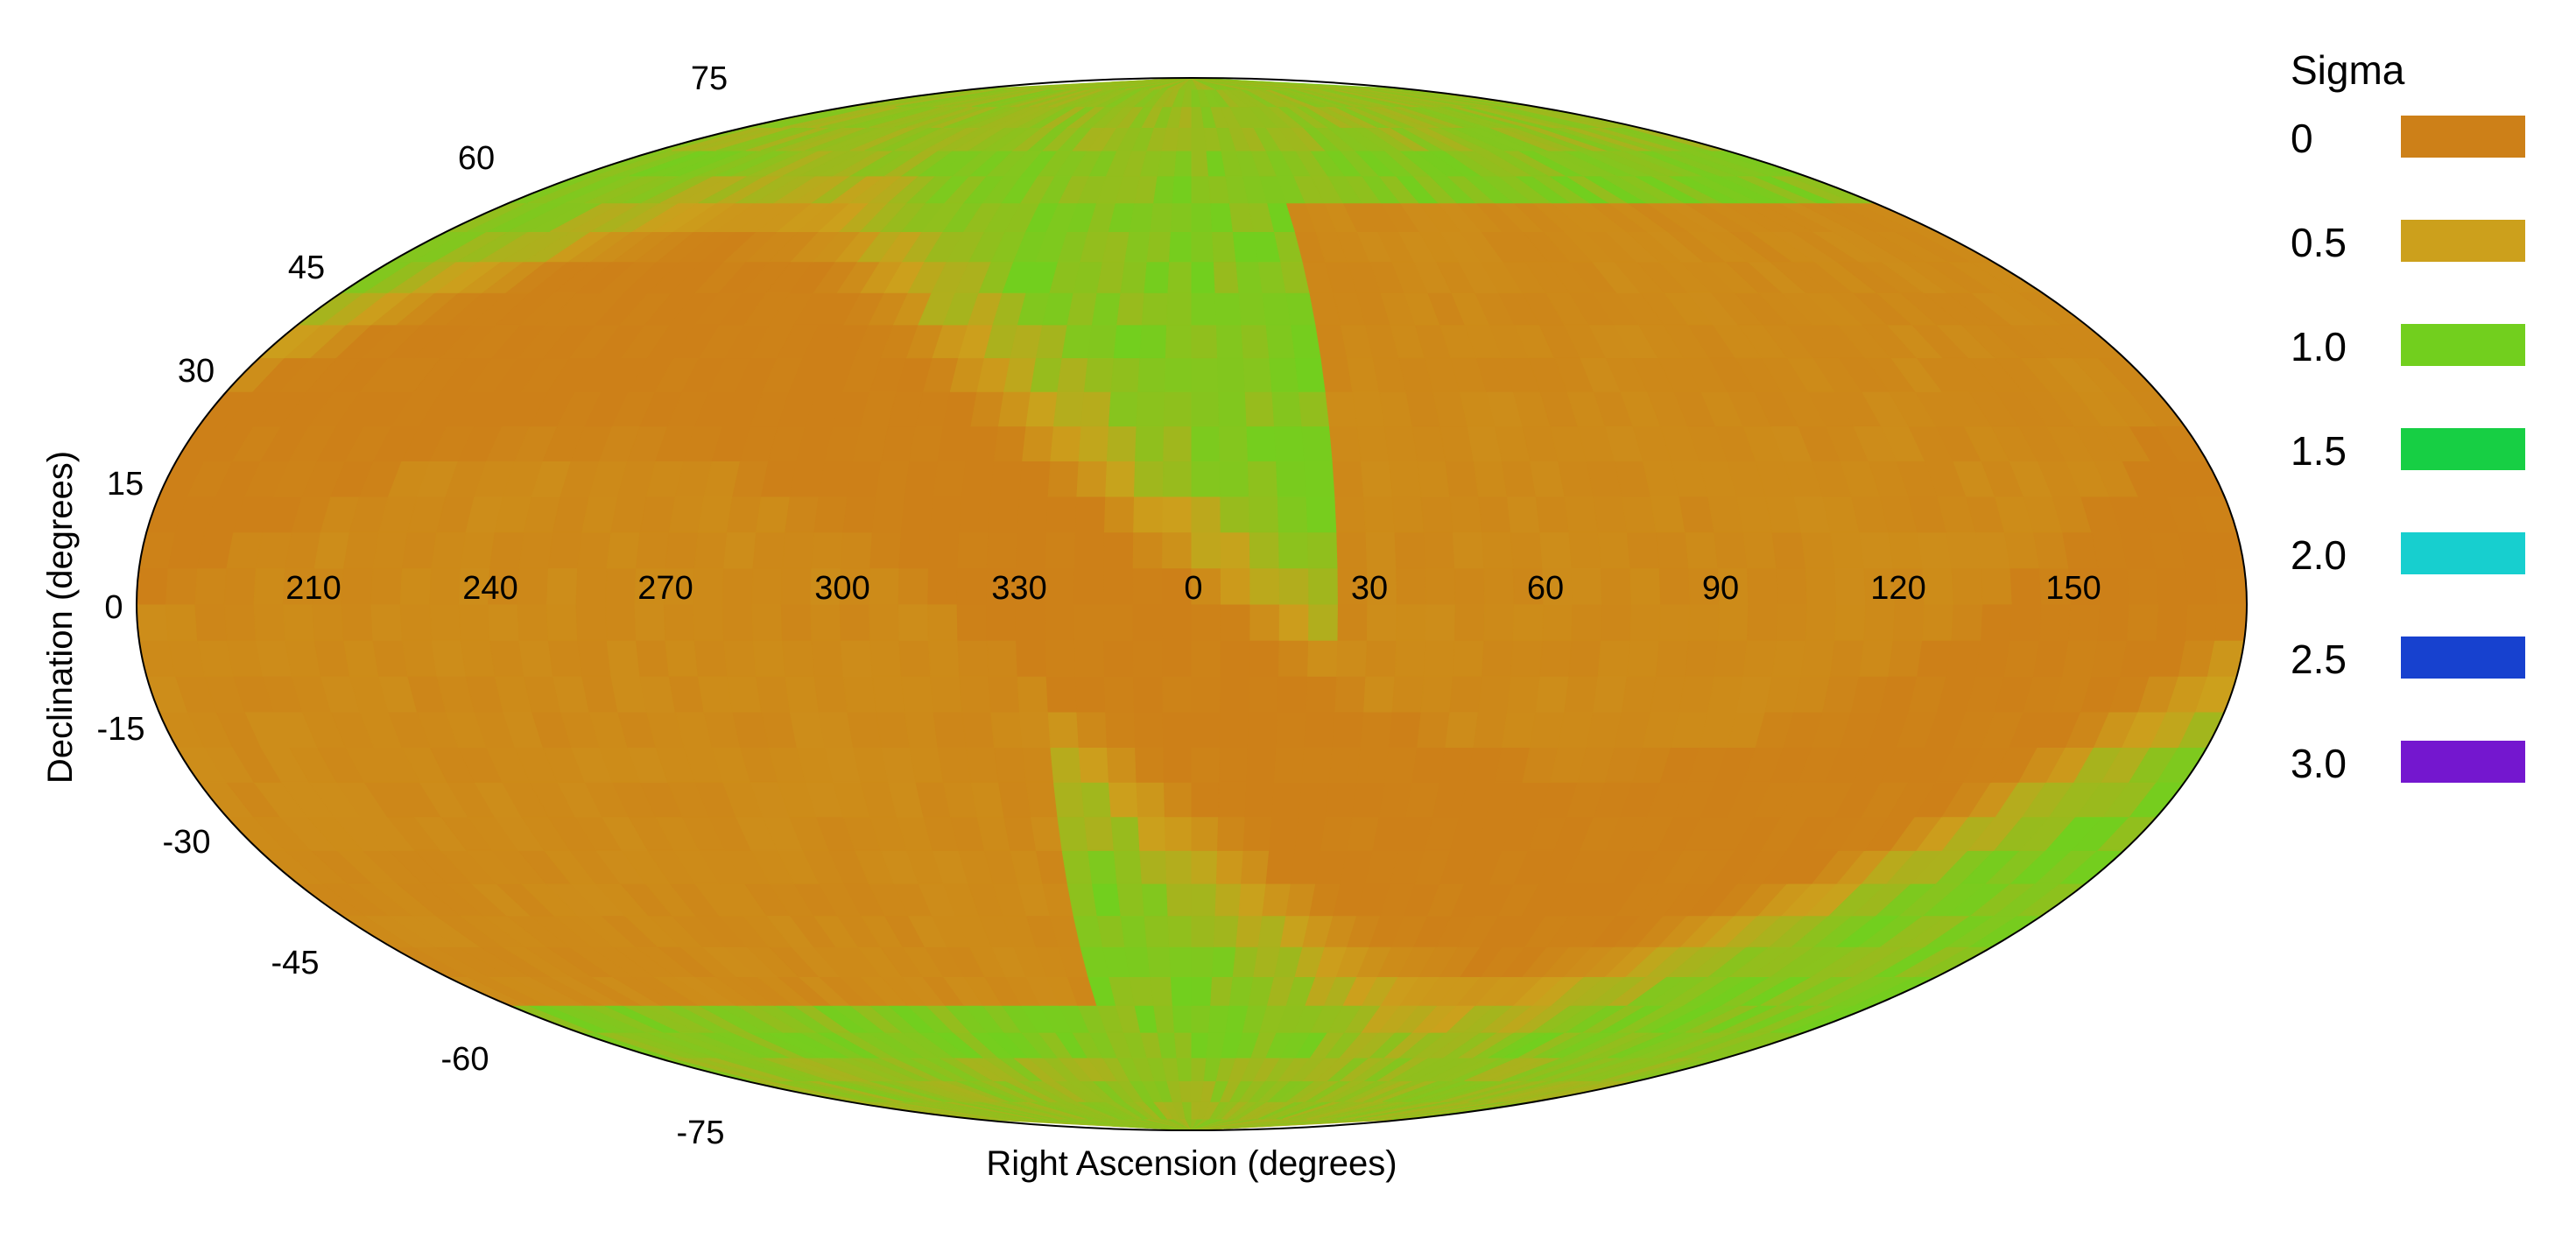 The width and height of the screenshot is (2576, 1238). What do you see at coordinates (187, 843) in the screenshot?
I see `dec-tick-minus-30: -30` at bounding box center [187, 843].